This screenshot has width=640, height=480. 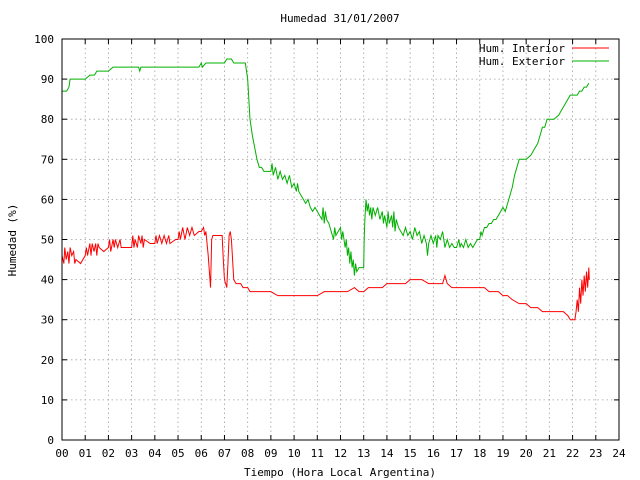 I want to click on y-tick-label: 30, so click(x=47, y=320).